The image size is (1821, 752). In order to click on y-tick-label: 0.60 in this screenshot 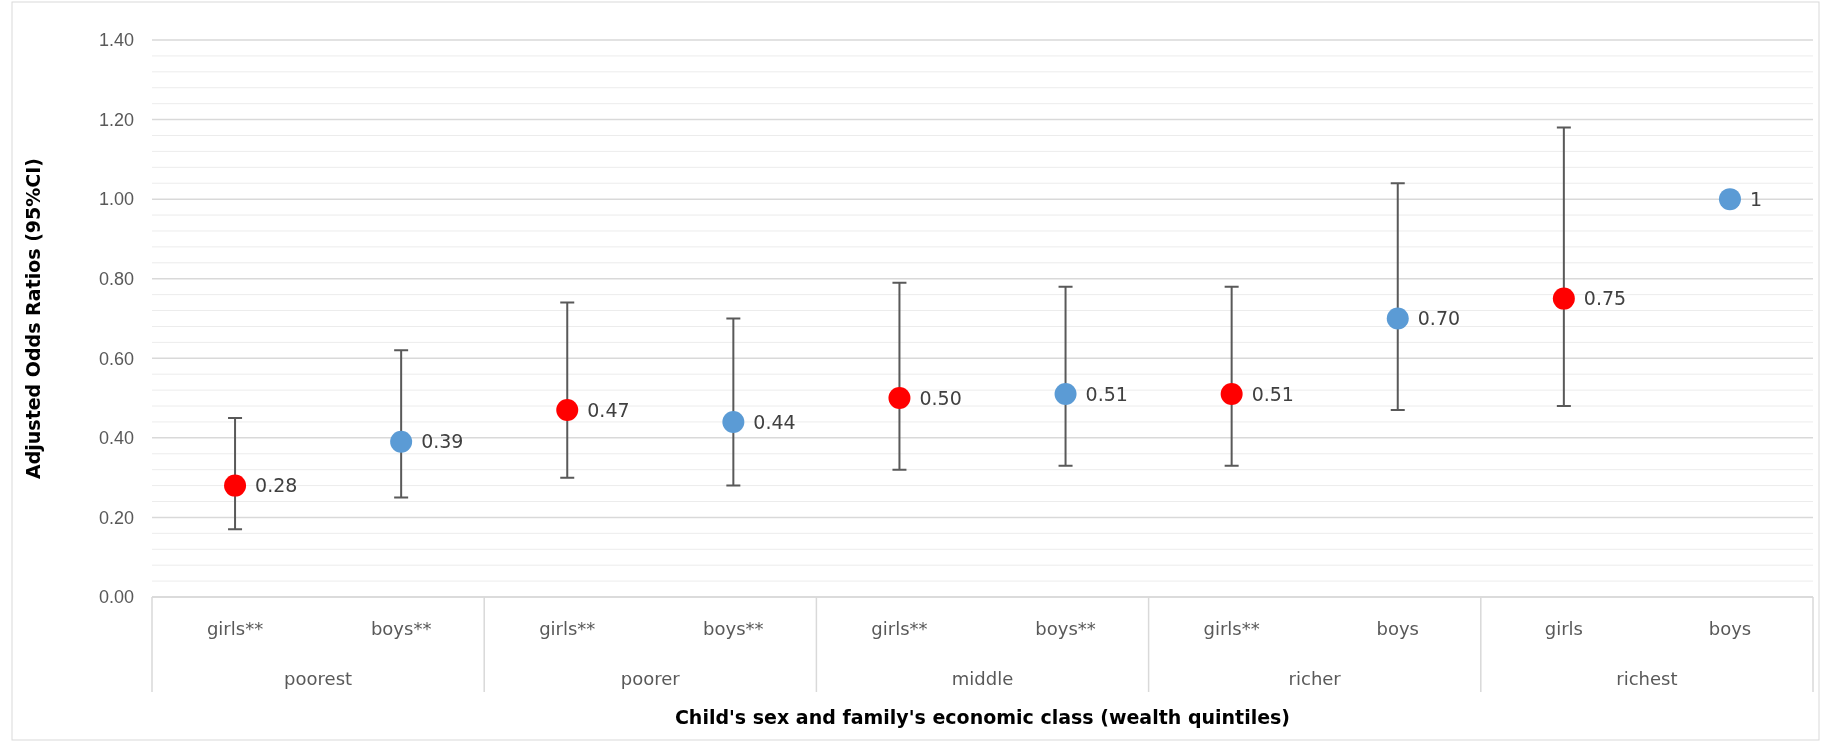, I will do `click(116, 358)`.